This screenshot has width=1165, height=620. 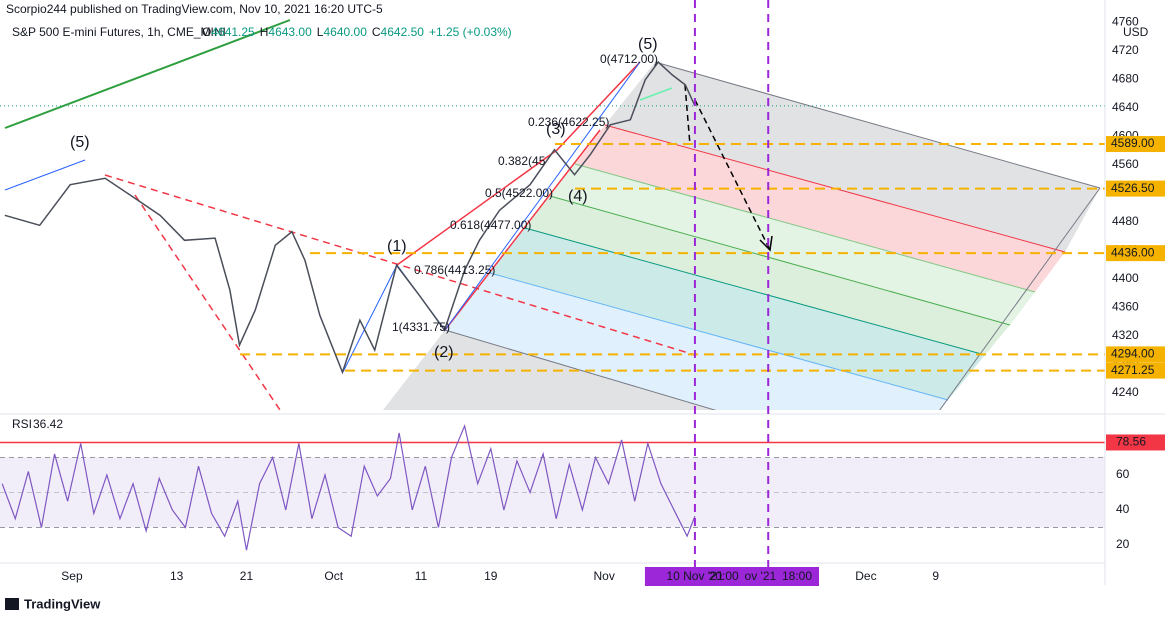 I want to click on rsi-line, so click(x=348, y=487).